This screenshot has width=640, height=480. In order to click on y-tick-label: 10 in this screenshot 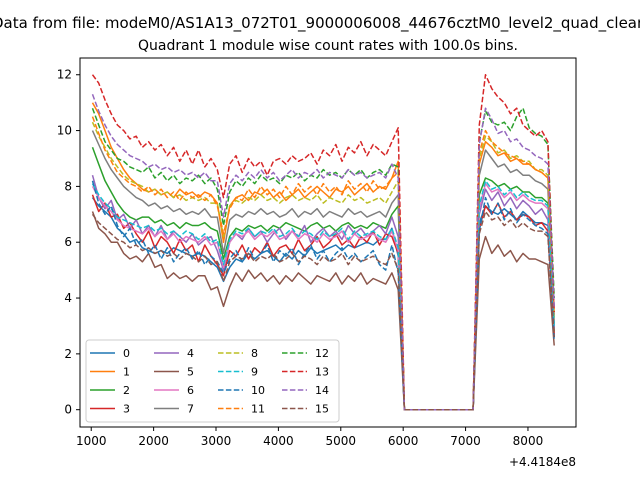, I will do `click(64, 131)`.